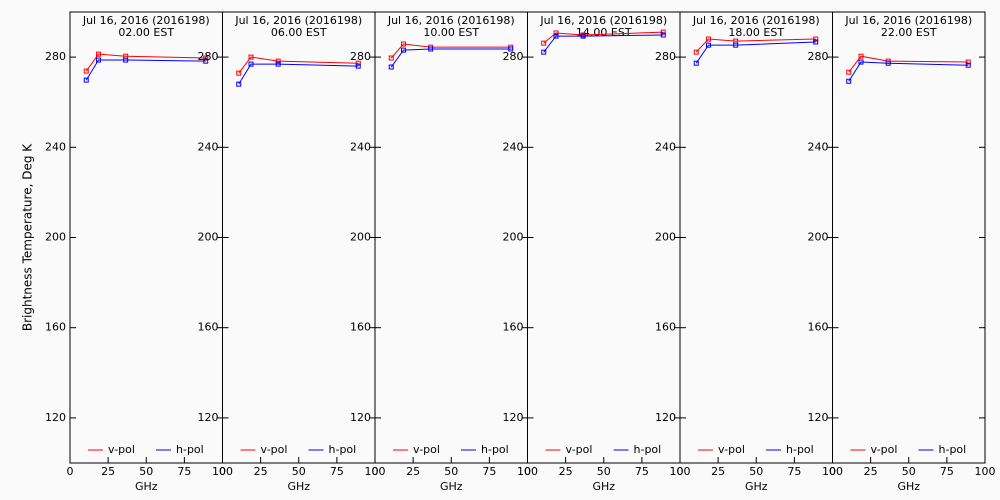 The width and height of the screenshot is (1000, 500). Describe the element at coordinates (299, 32) in the screenshot. I see `panel-subtitle: 06.00 EST` at that location.